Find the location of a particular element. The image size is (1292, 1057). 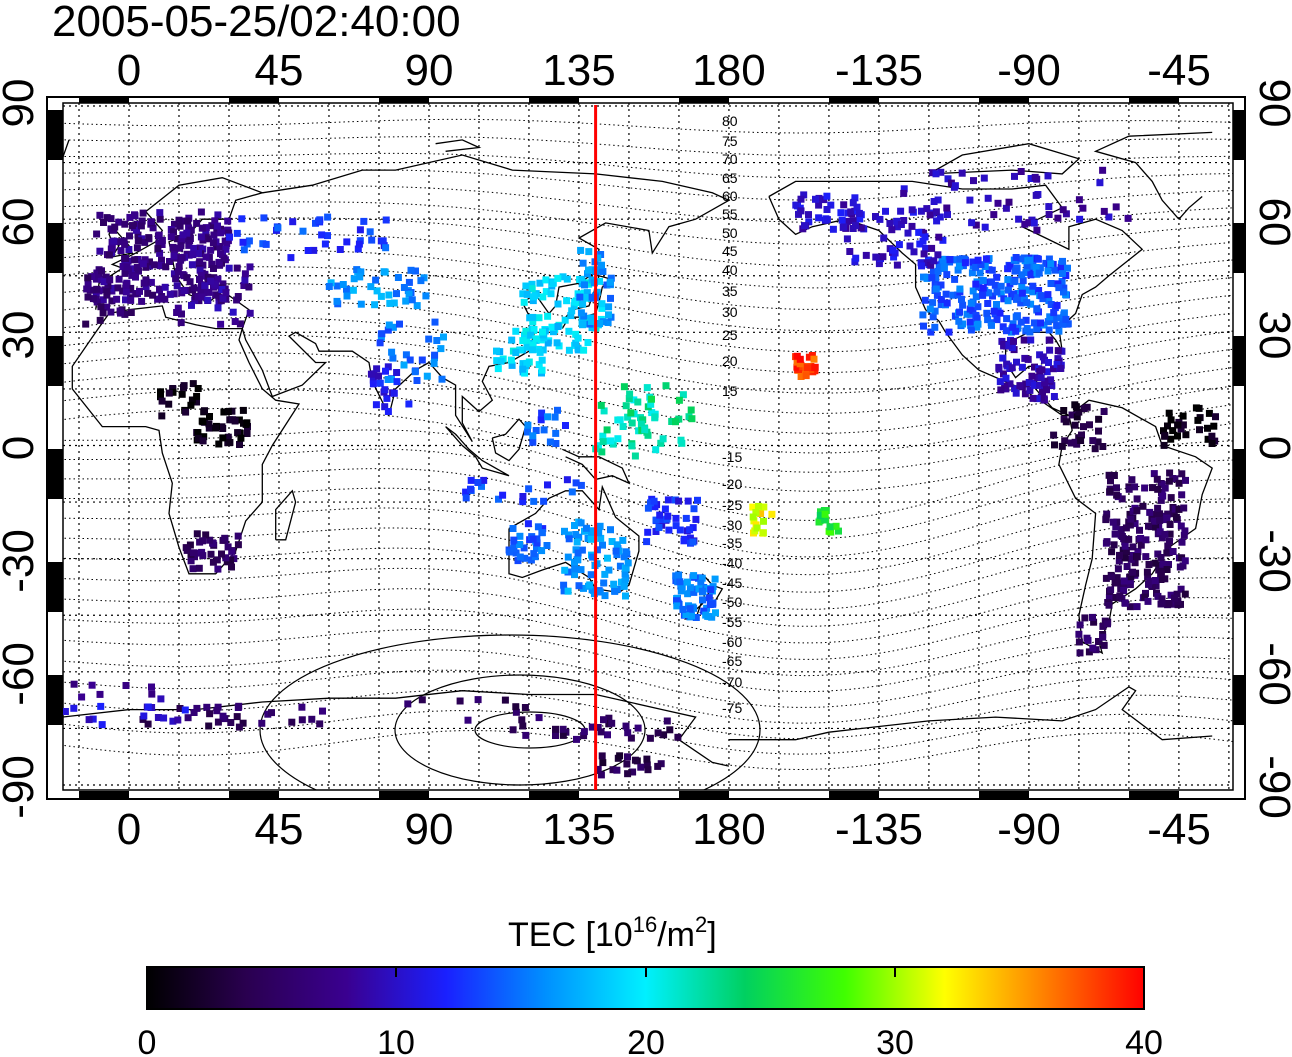

contour-label: 70 is located at coordinates (730, 159).